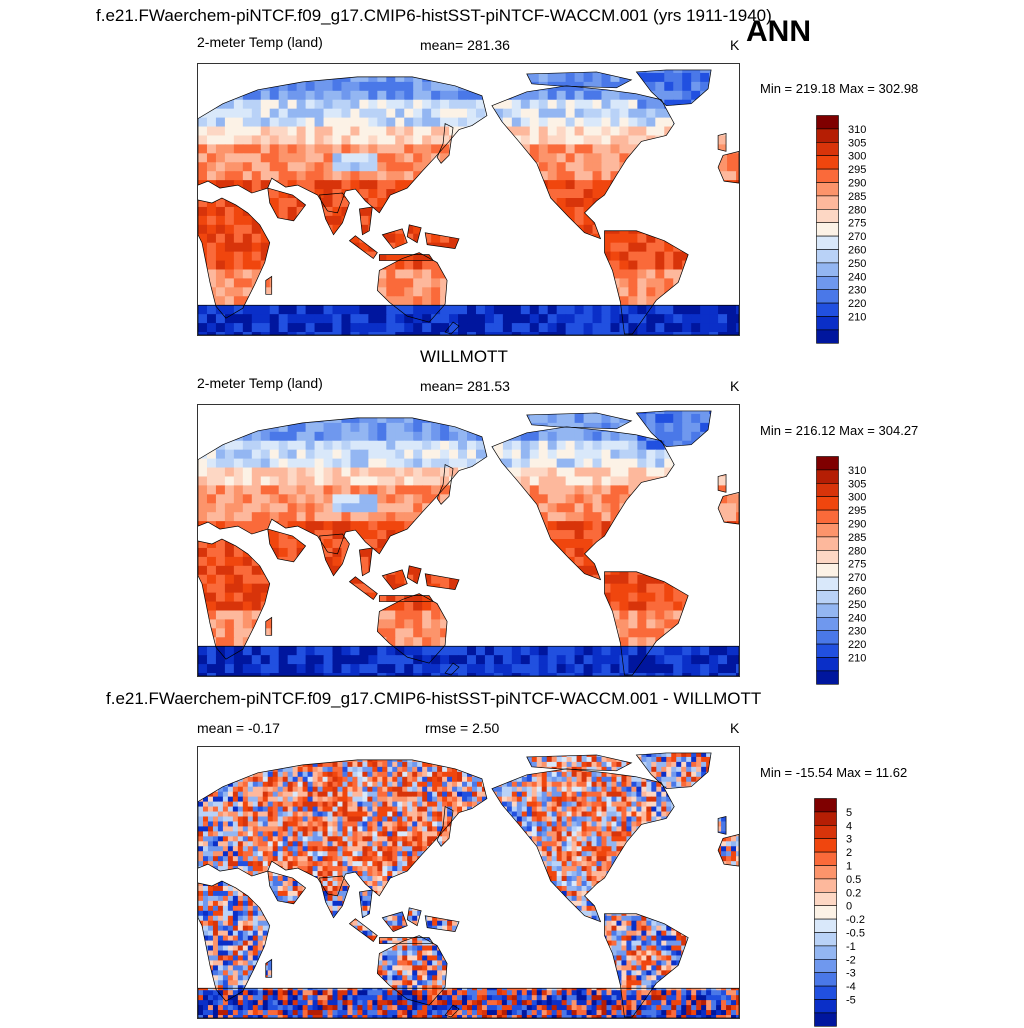  I want to click on panel-1-units: K, so click(735, 45).